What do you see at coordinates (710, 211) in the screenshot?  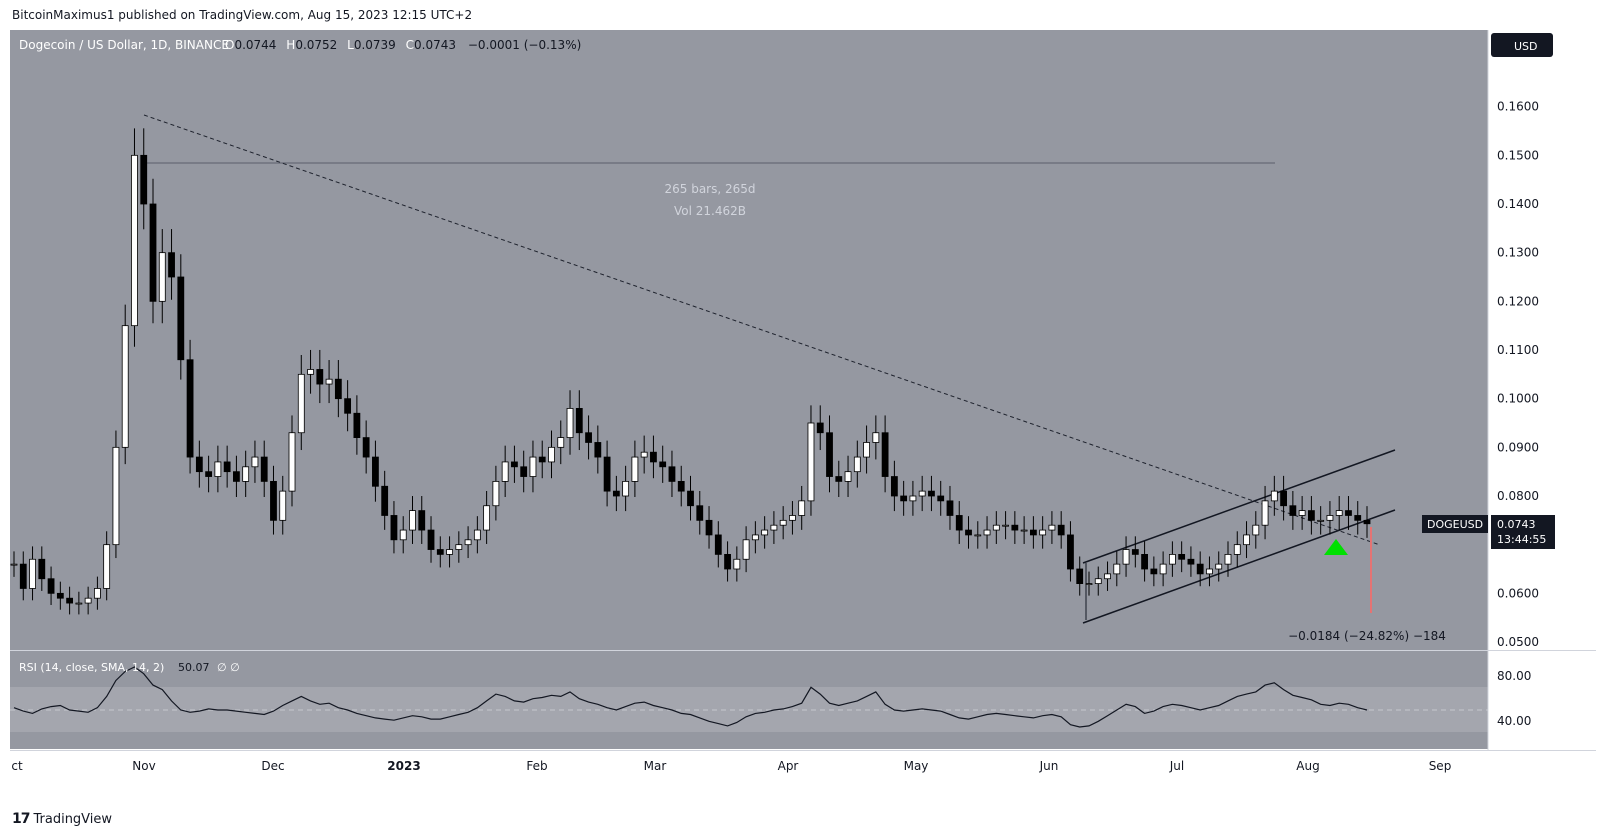 I see `volume-range-label: Vol 21.462B` at bounding box center [710, 211].